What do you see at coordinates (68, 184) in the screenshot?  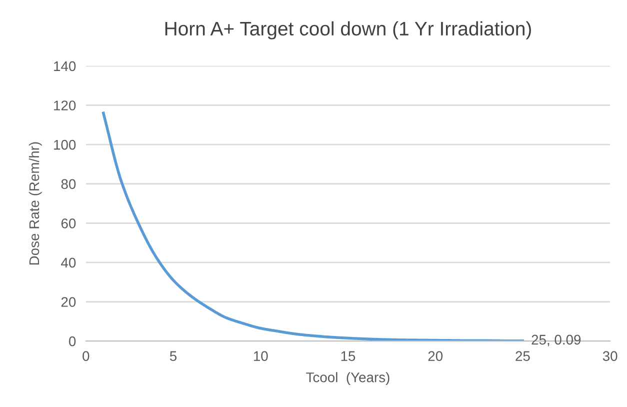 I see `y-tick-label: 80` at bounding box center [68, 184].